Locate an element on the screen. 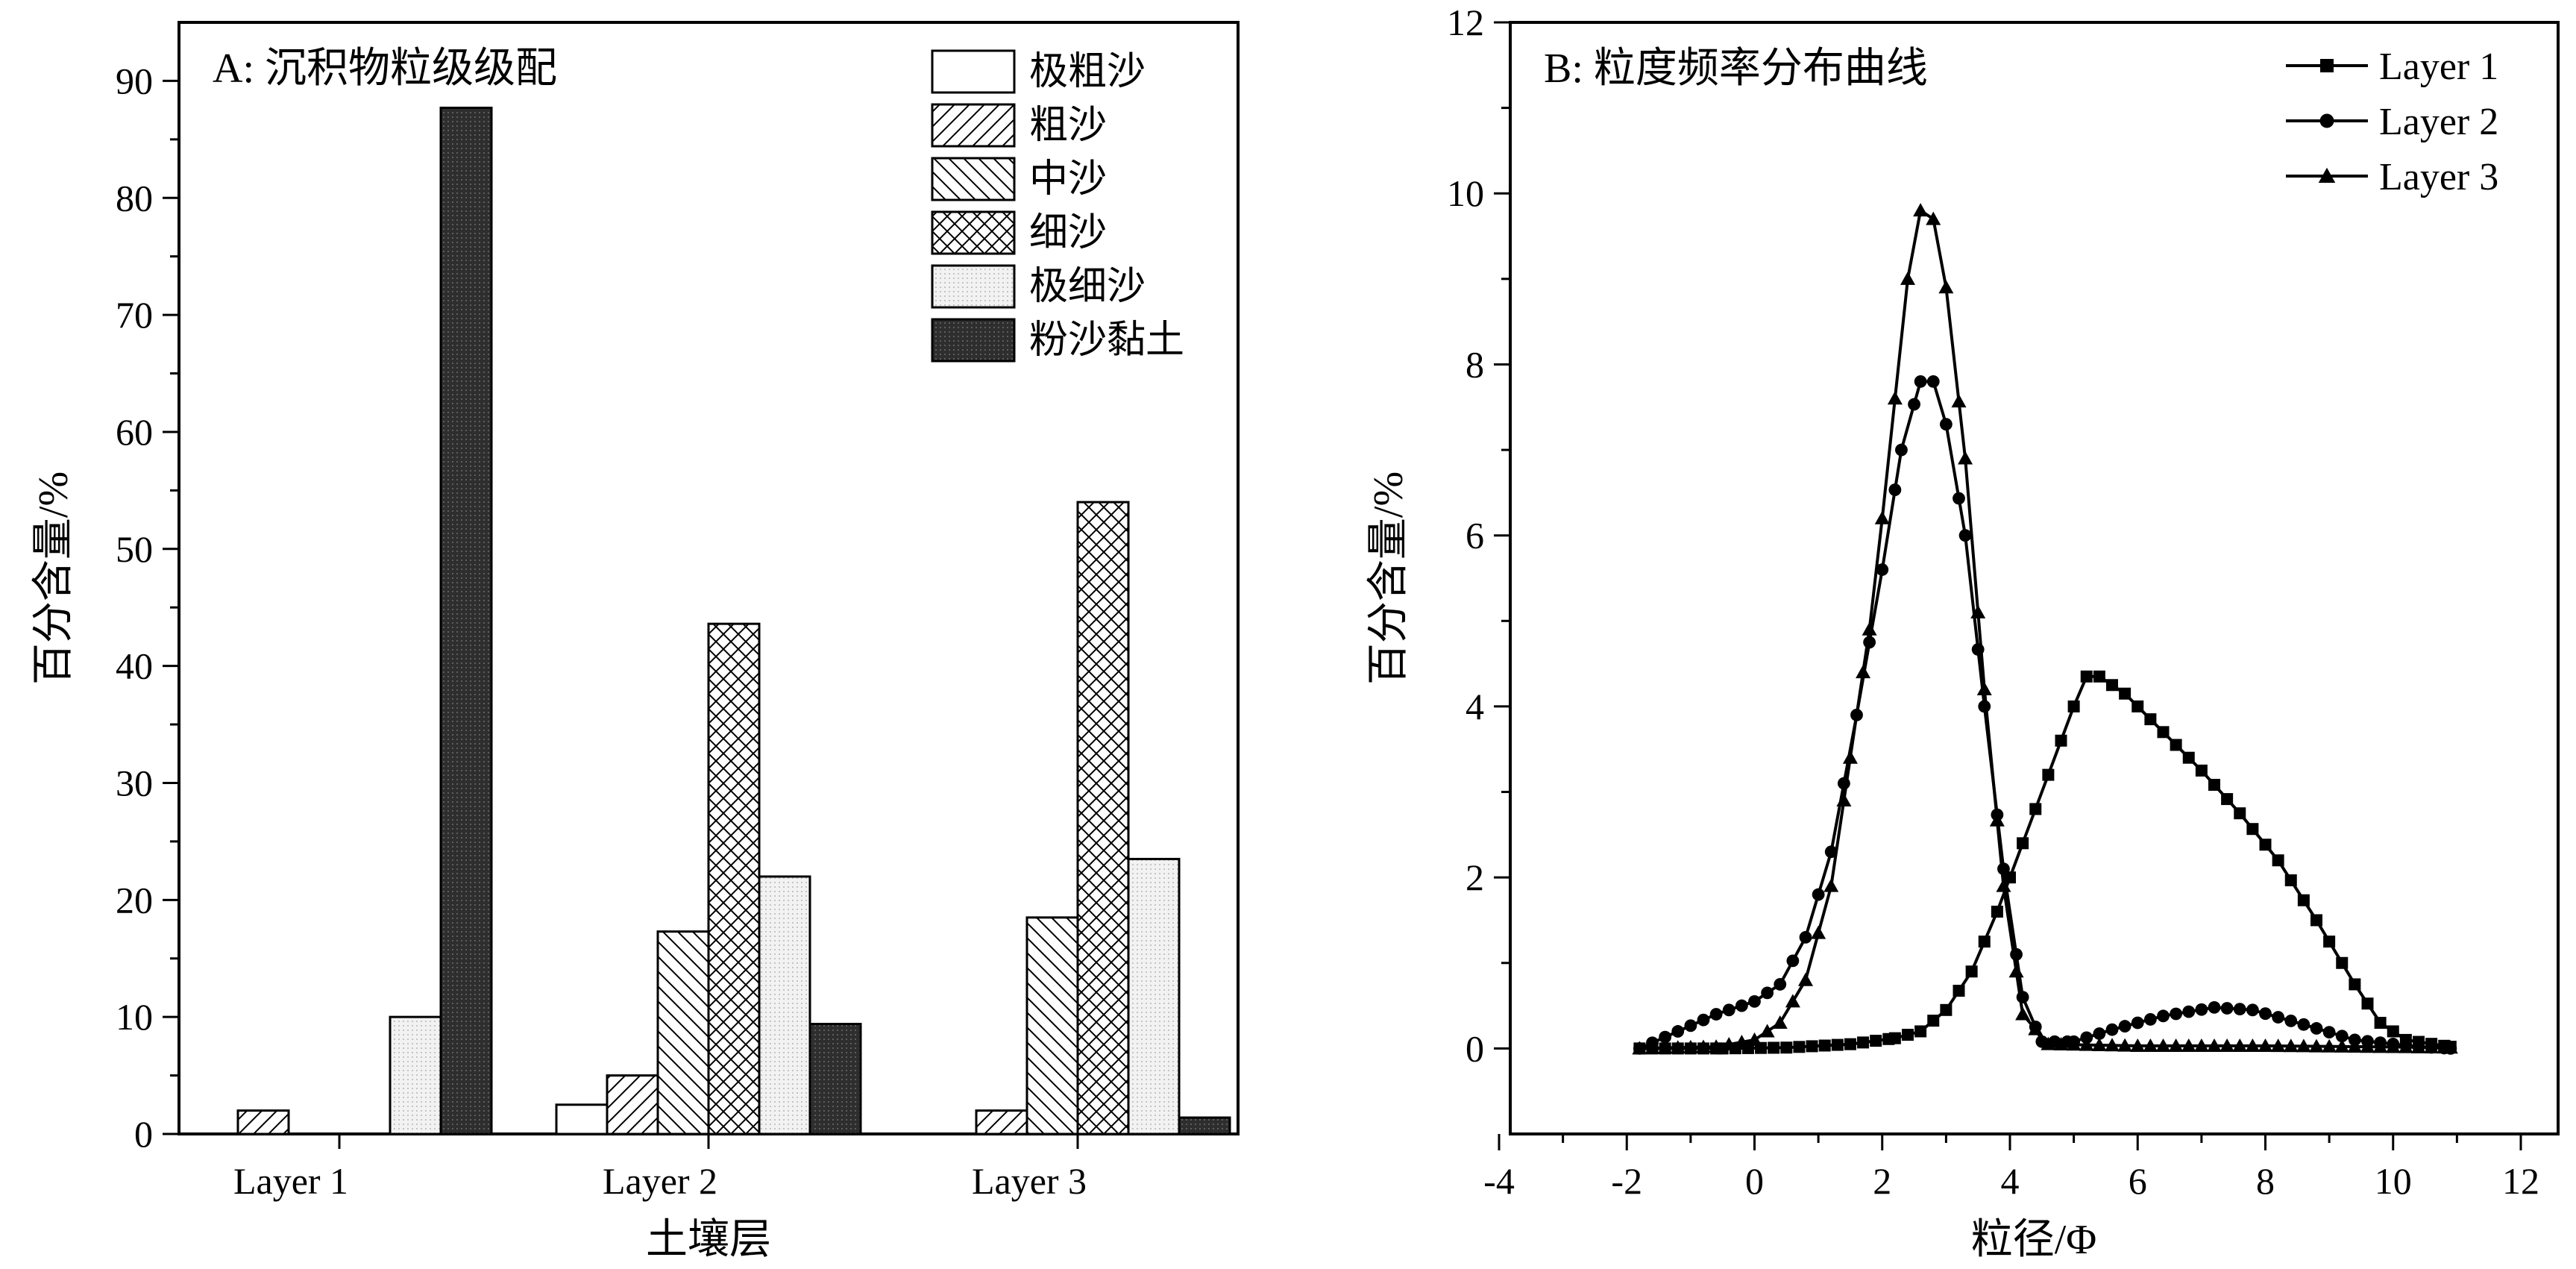 Image resolution: width=2576 pixels, height=1269 pixels. y-tick-label: 2 is located at coordinates (1475, 877).